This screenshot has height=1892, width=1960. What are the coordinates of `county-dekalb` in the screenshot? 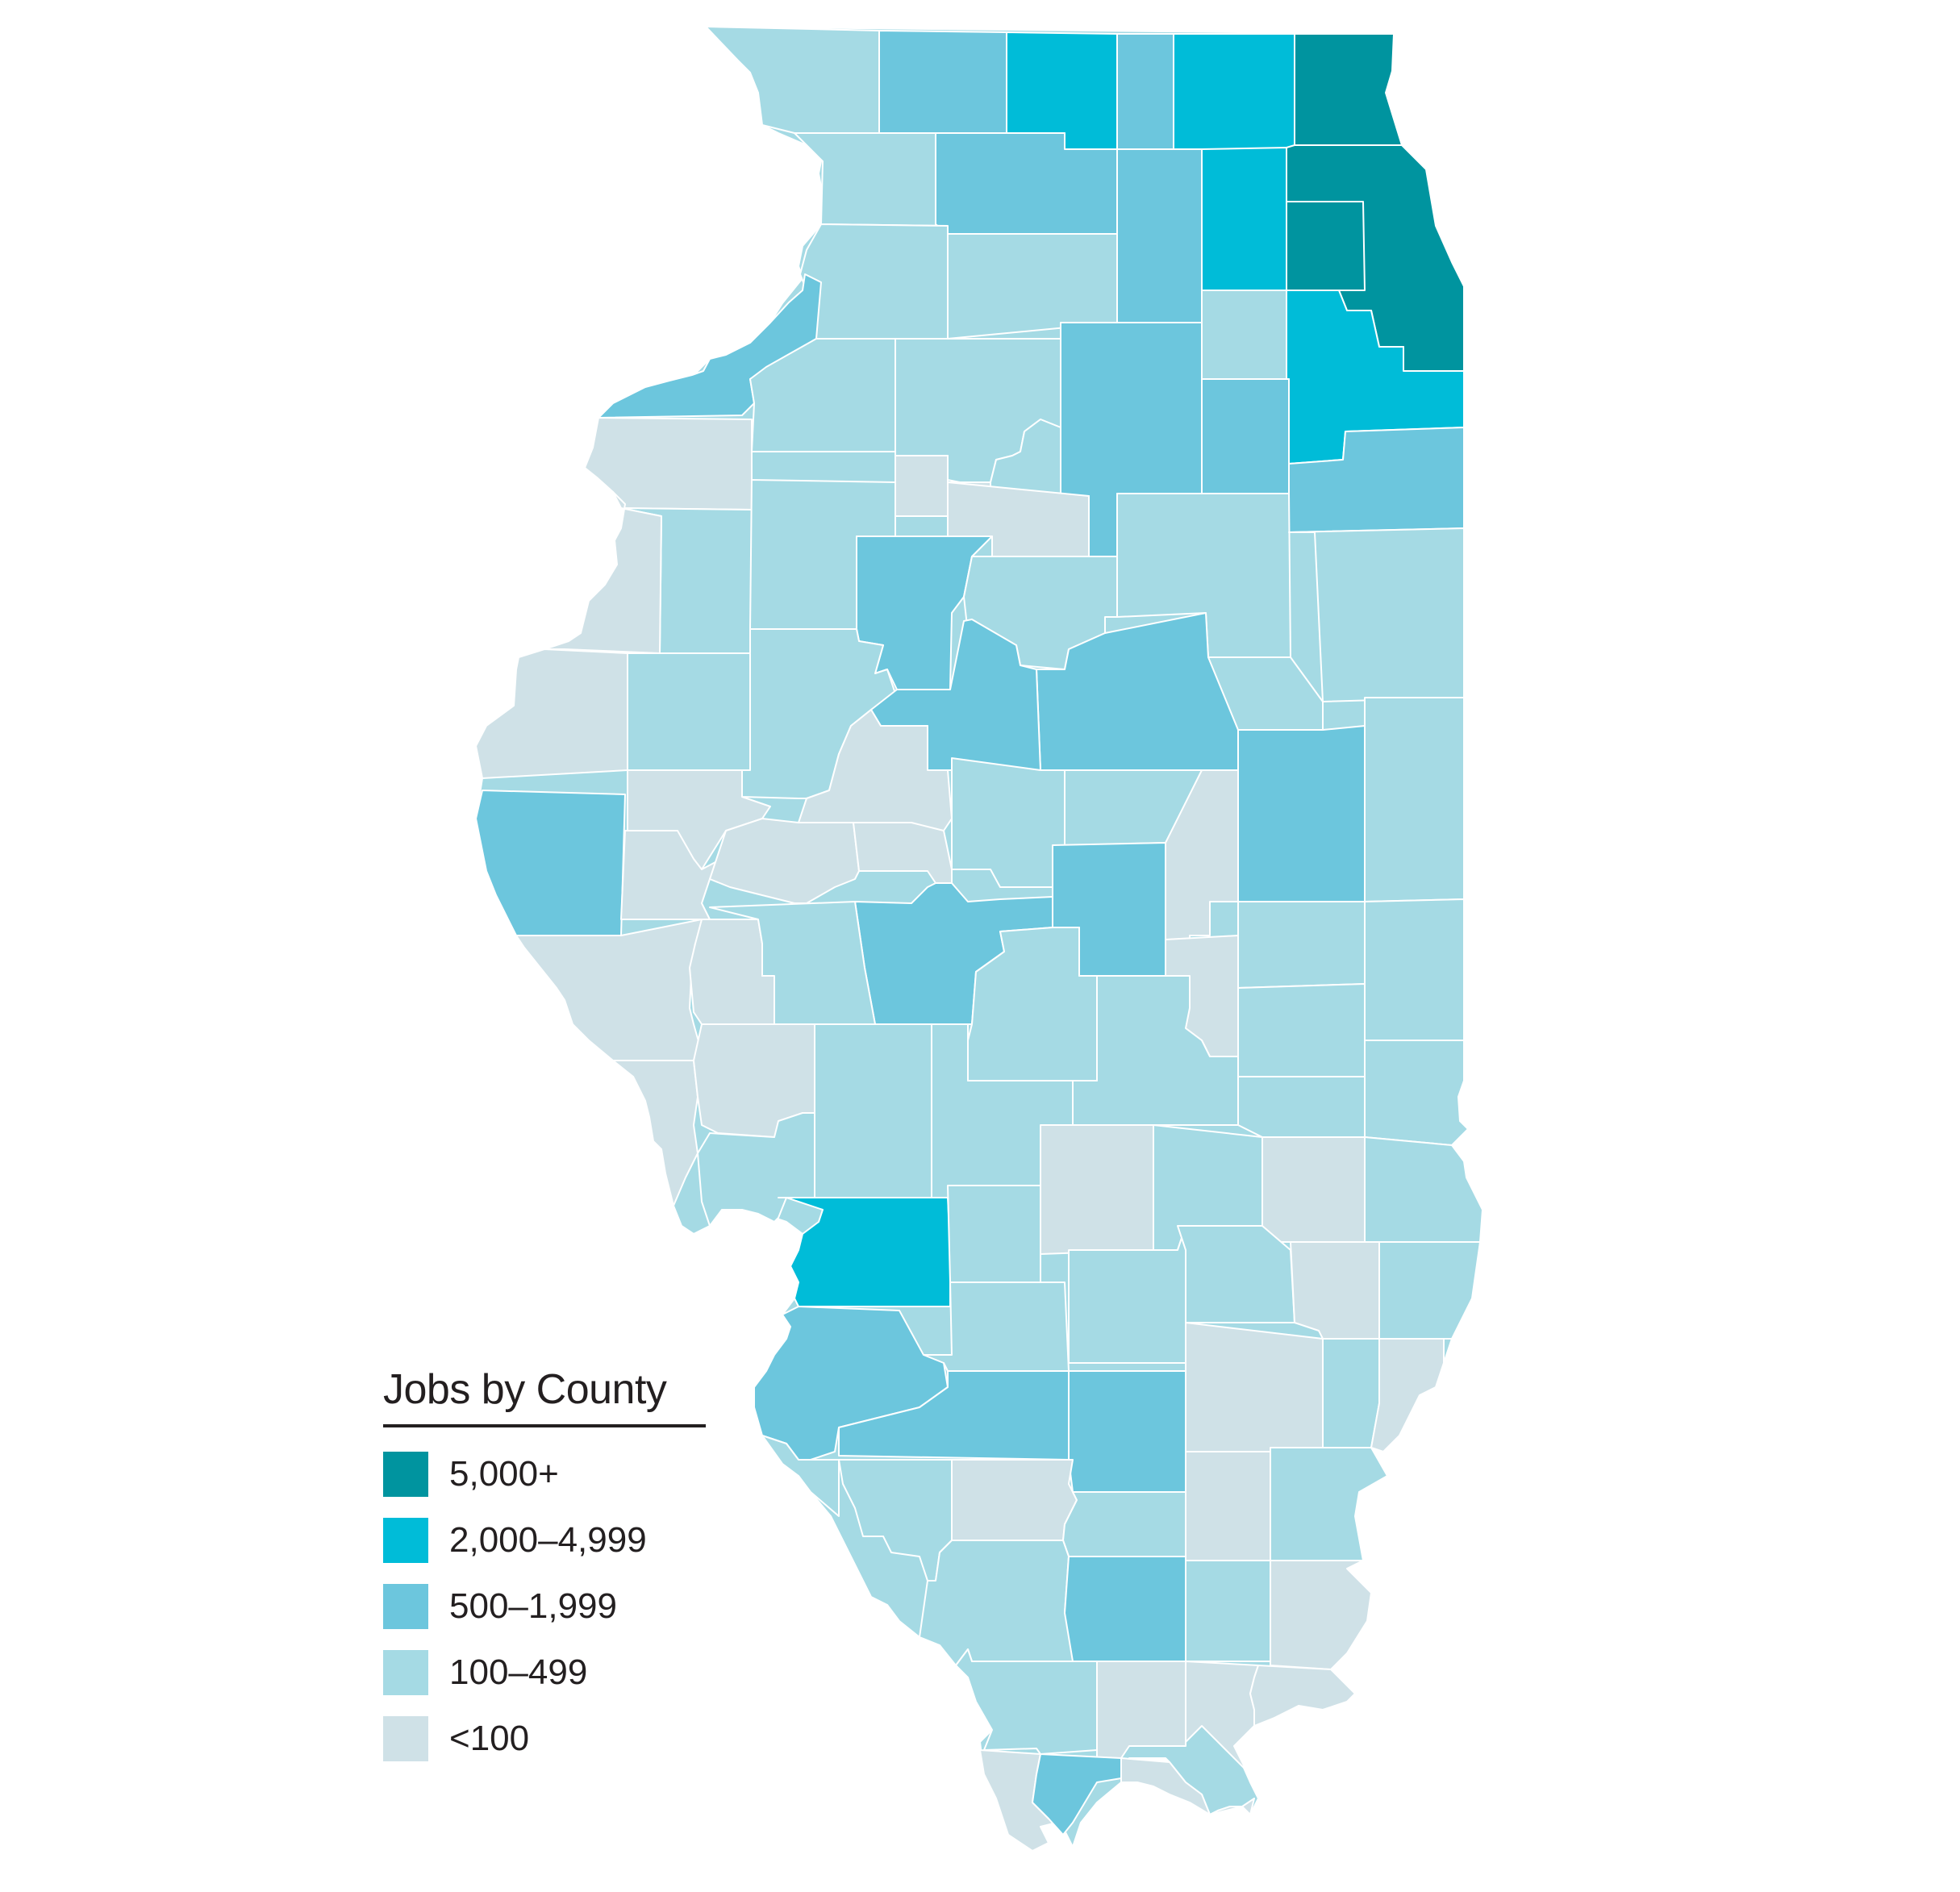 It's located at (1159, 235).